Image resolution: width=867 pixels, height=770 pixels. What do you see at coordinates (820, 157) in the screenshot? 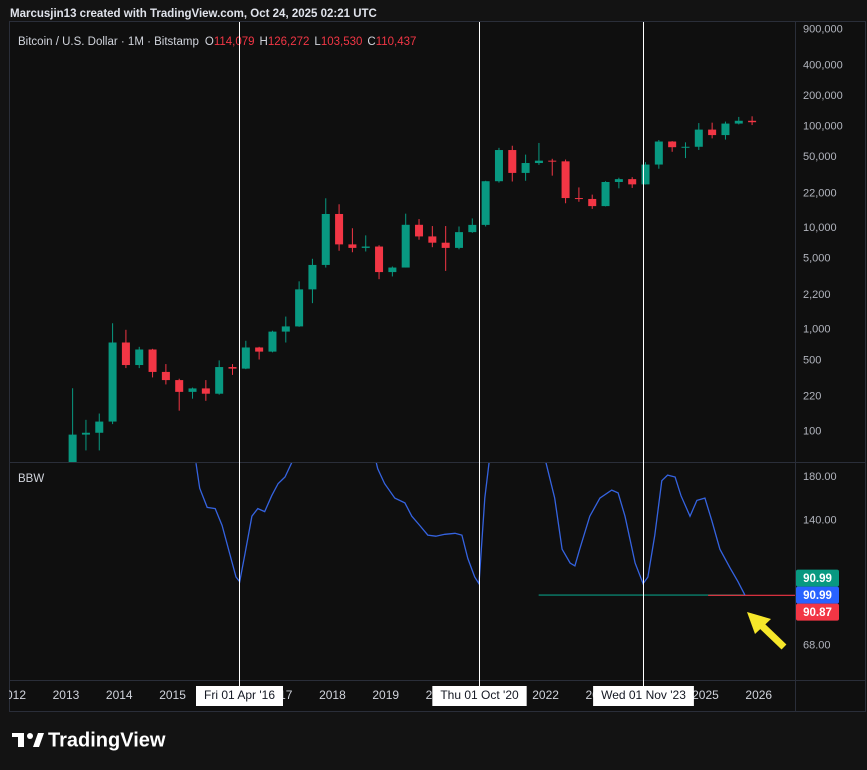
I see `y-tick-label: 50,000` at bounding box center [820, 157].